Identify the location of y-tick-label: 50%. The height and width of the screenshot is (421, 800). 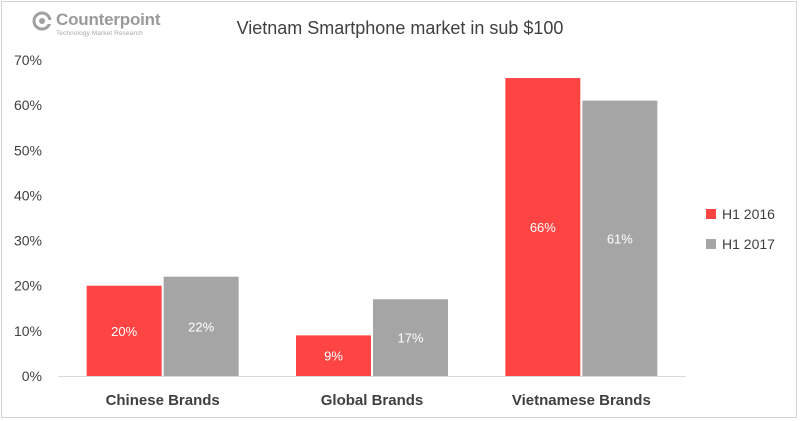
(28, 150).